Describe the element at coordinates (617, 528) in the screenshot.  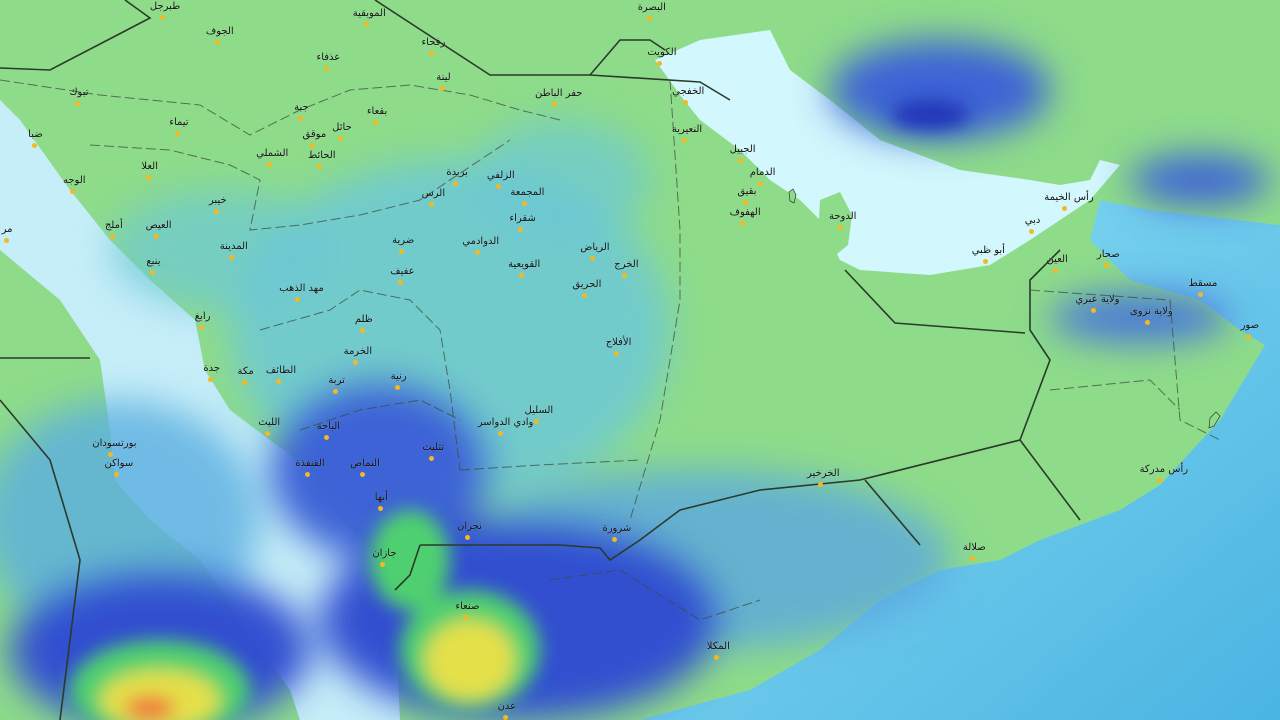
I see `city-label: شرورة` at that location.